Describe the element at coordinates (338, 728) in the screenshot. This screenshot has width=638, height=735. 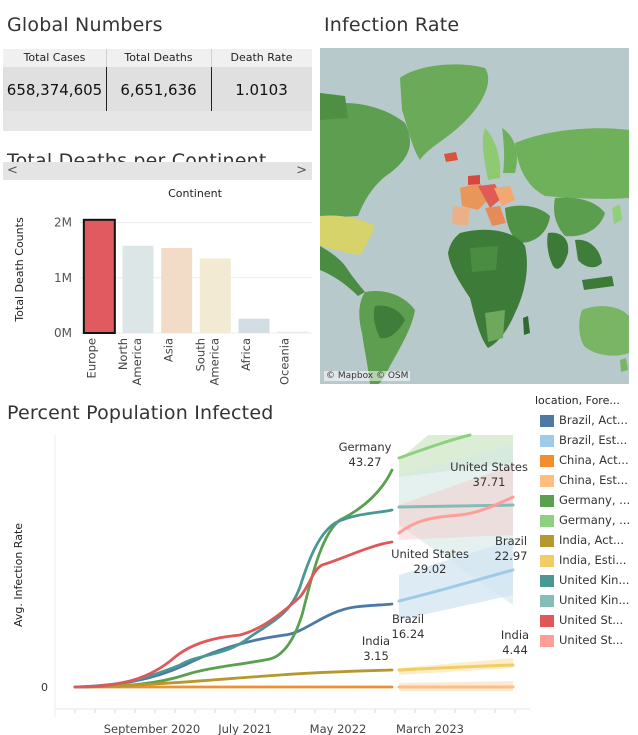
I see `x-tick-label: May 2022` at that location.